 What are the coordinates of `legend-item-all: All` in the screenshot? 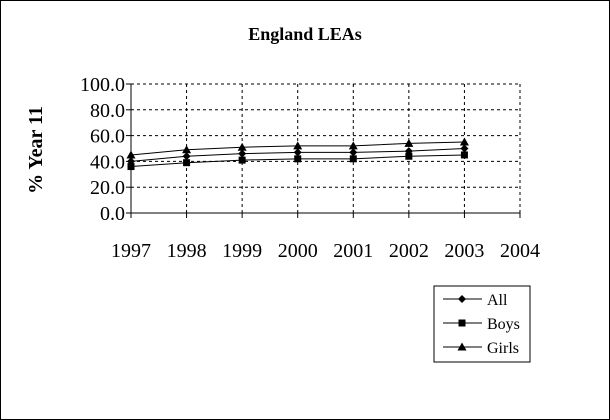 It's located at (475, 300).